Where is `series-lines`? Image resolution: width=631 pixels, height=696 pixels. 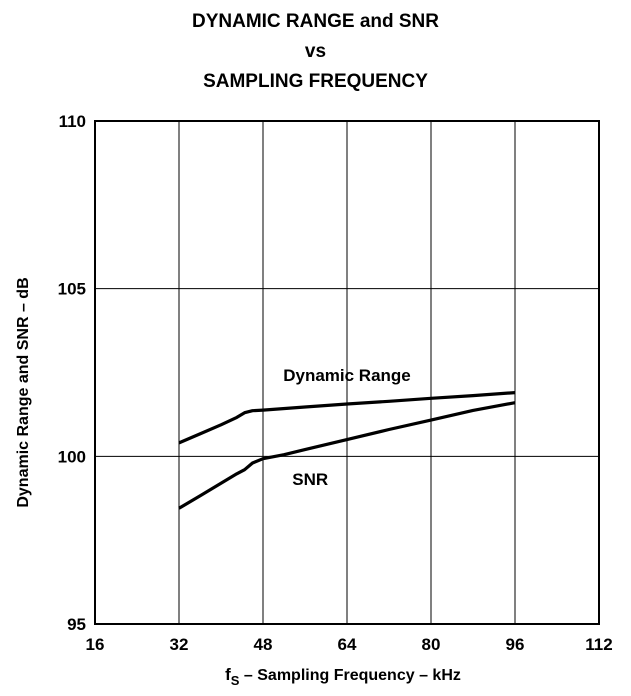
series-lines is located at coordinates (347, 450).